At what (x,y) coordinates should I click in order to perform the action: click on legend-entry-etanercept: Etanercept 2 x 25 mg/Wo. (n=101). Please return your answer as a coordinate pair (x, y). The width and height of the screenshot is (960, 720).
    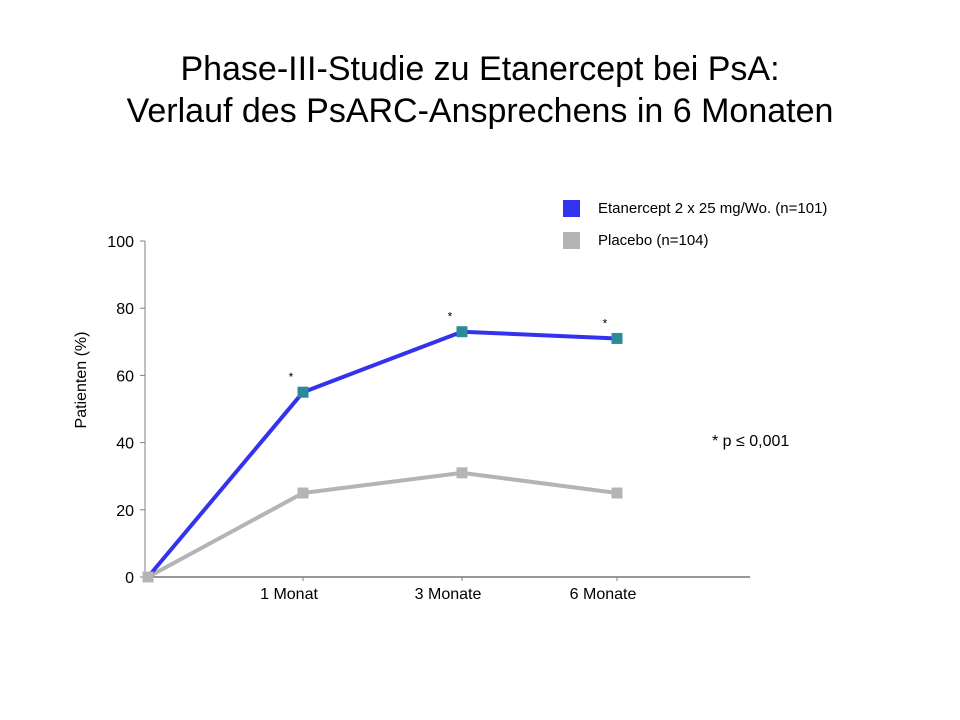
    Looking at the image, I should click on (695, 208).